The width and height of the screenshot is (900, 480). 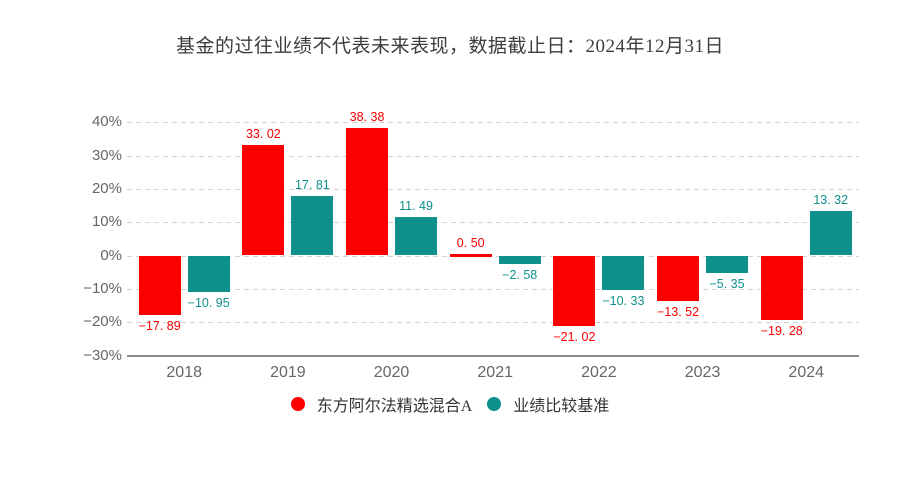 What do you see at coordinates (727, 284) in the screenshot?
I see `bar-value-label: −5. 35` at bounding box center [727, 284].